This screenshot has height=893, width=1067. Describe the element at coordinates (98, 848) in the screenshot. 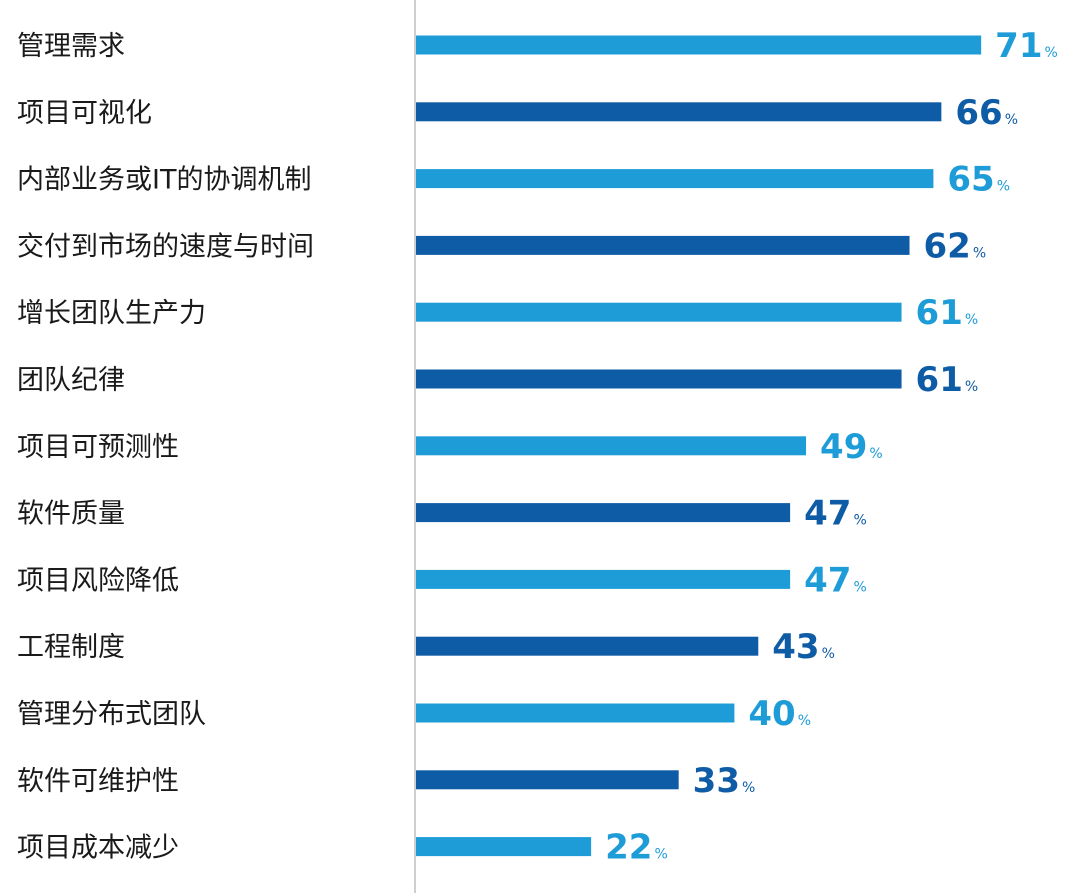

I see `category-label: 项目成本减少` at that location.